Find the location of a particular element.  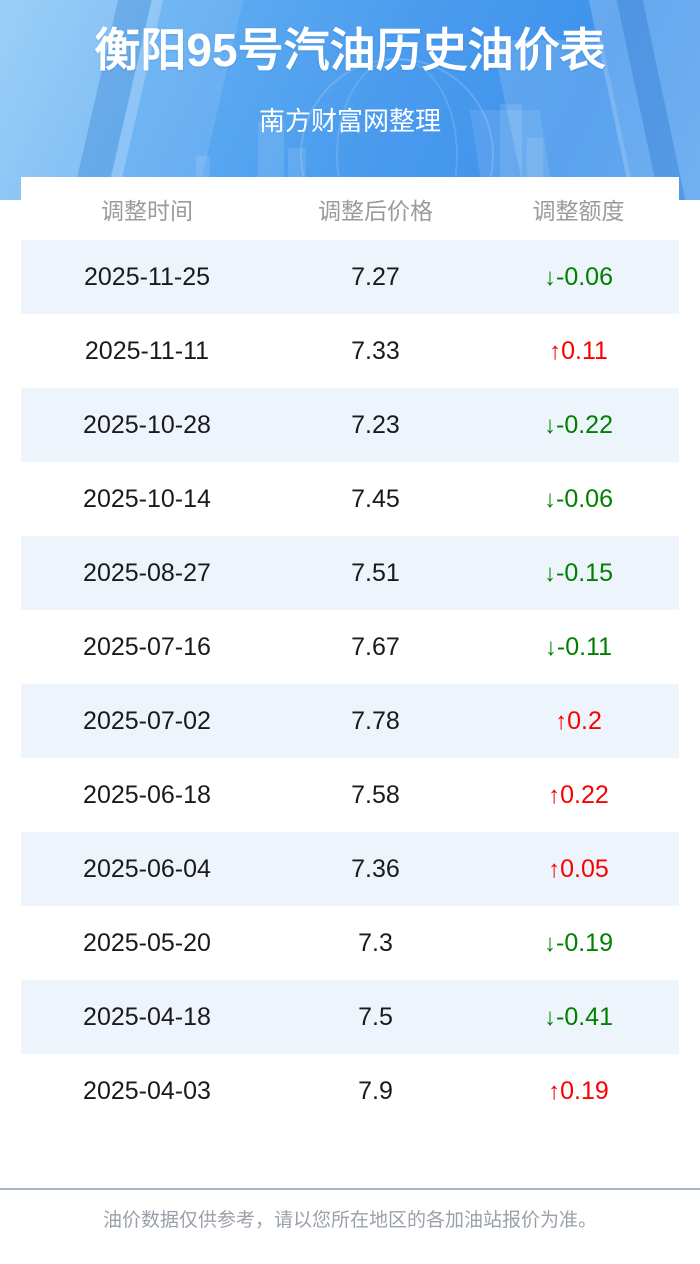

cell-delta: ↑0.05 is located at coordinates (578, 869).